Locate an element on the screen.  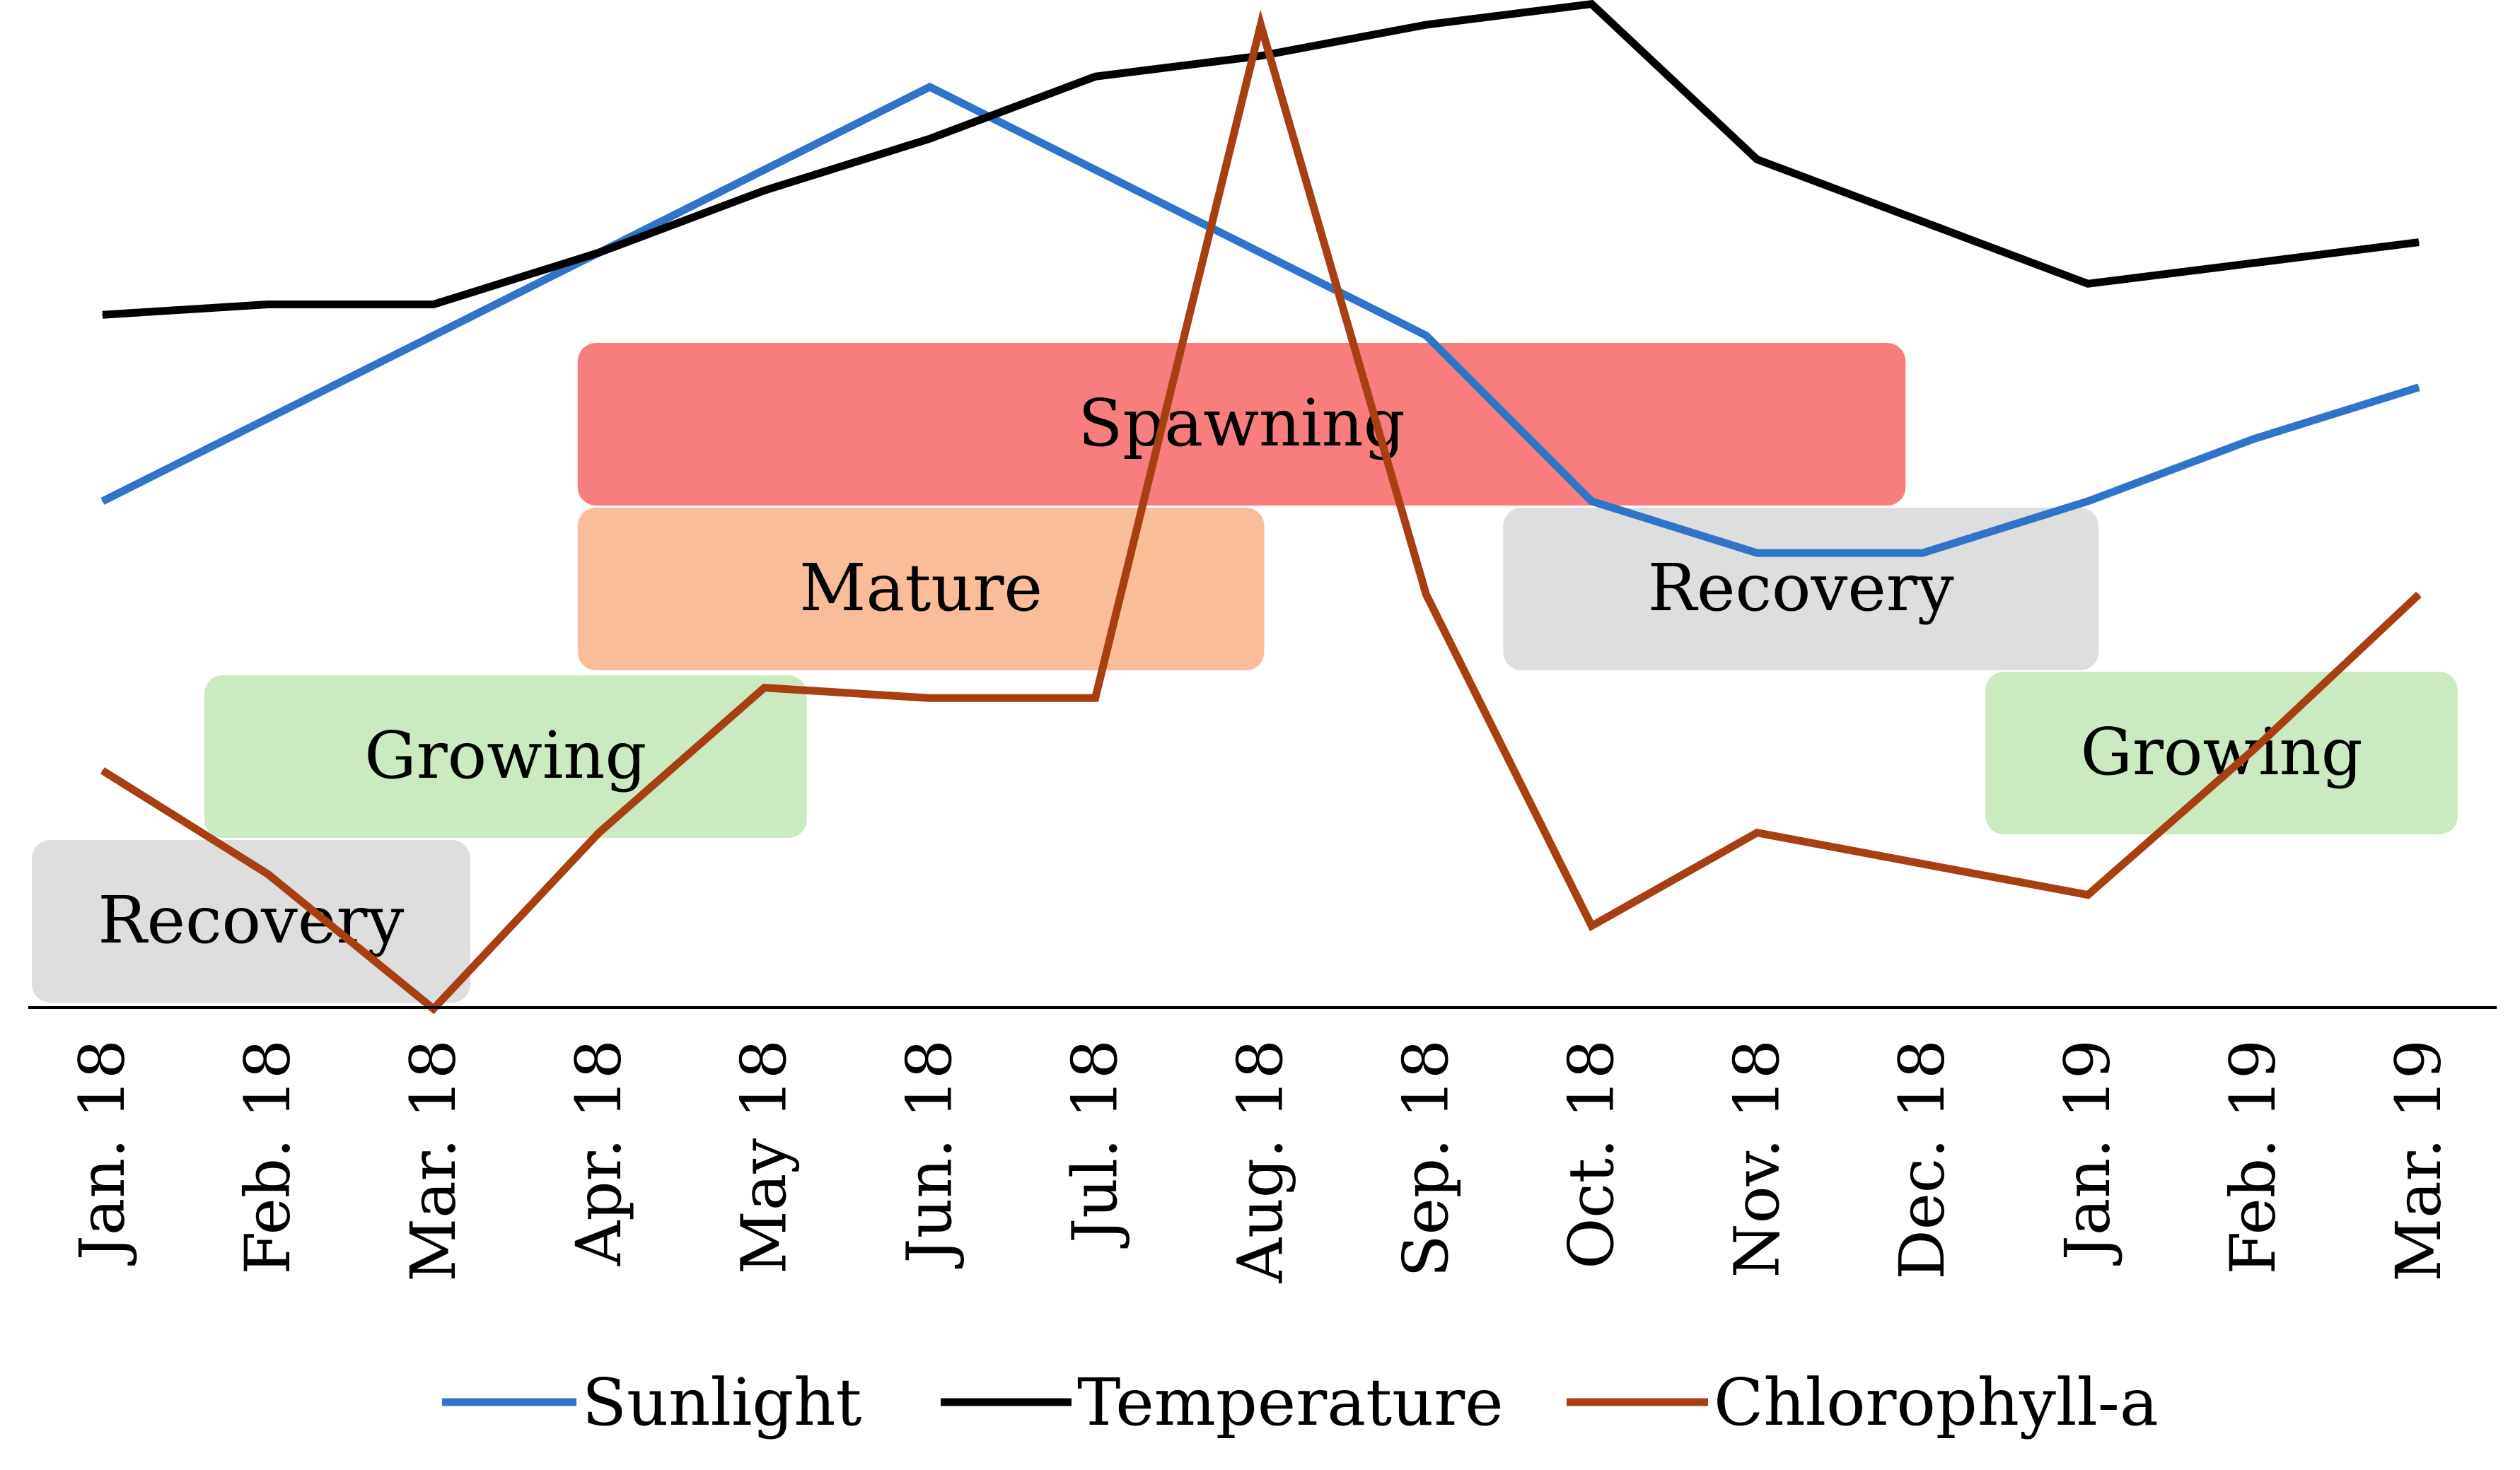
legend-item-temperature: Temperature is located at coordinates (1222, 1403).